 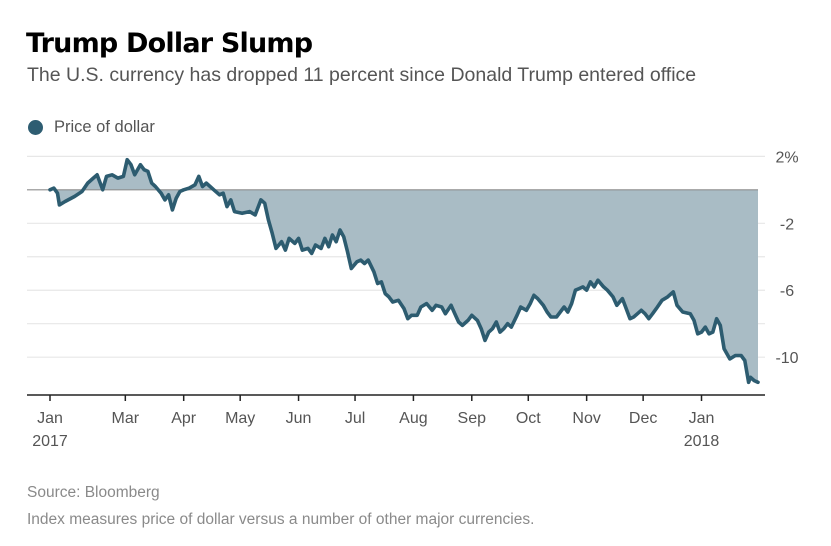 I want to click on legend: Price of dollar, so click(x=91, y=127).